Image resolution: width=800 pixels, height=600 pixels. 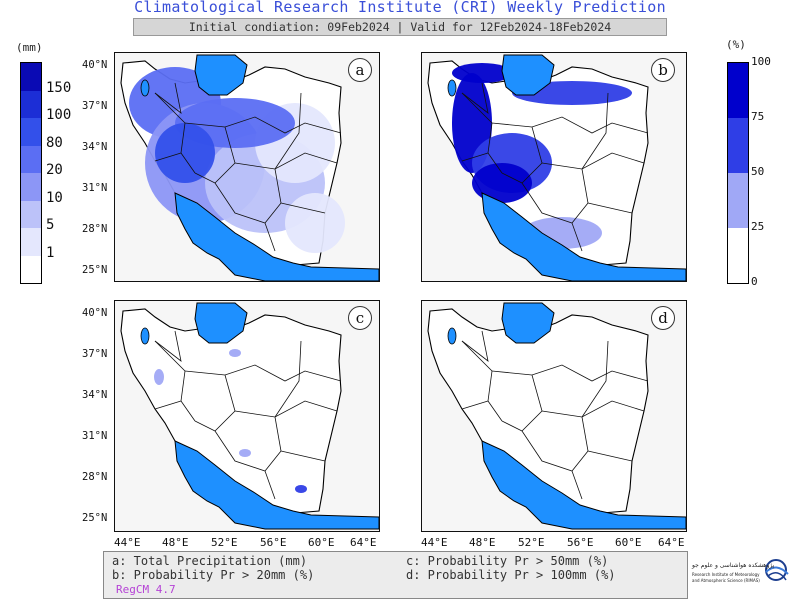 I want to click on lon-label-right-60: 60°E, so click(x=628, y=542).